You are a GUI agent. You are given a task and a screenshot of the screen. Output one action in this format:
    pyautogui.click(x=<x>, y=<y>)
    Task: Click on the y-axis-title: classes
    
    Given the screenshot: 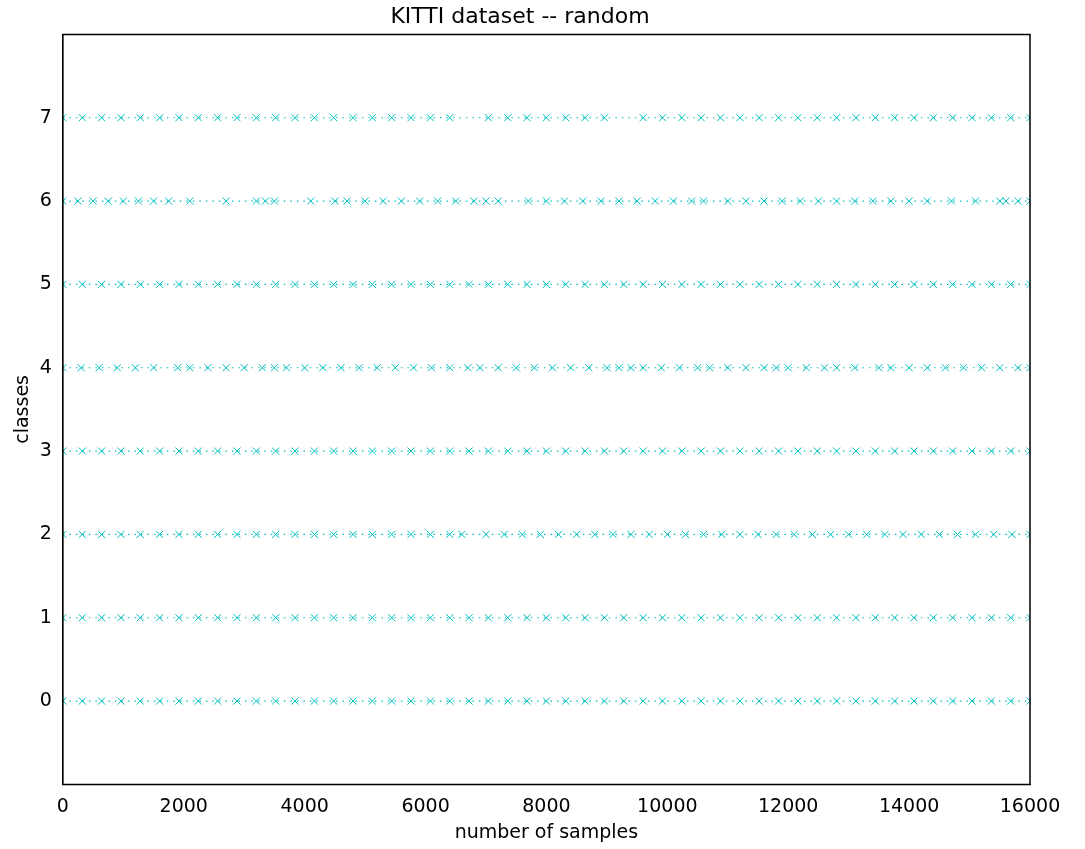 What is the action you would take?
    pyautogui.click(x=21, y=409)
    